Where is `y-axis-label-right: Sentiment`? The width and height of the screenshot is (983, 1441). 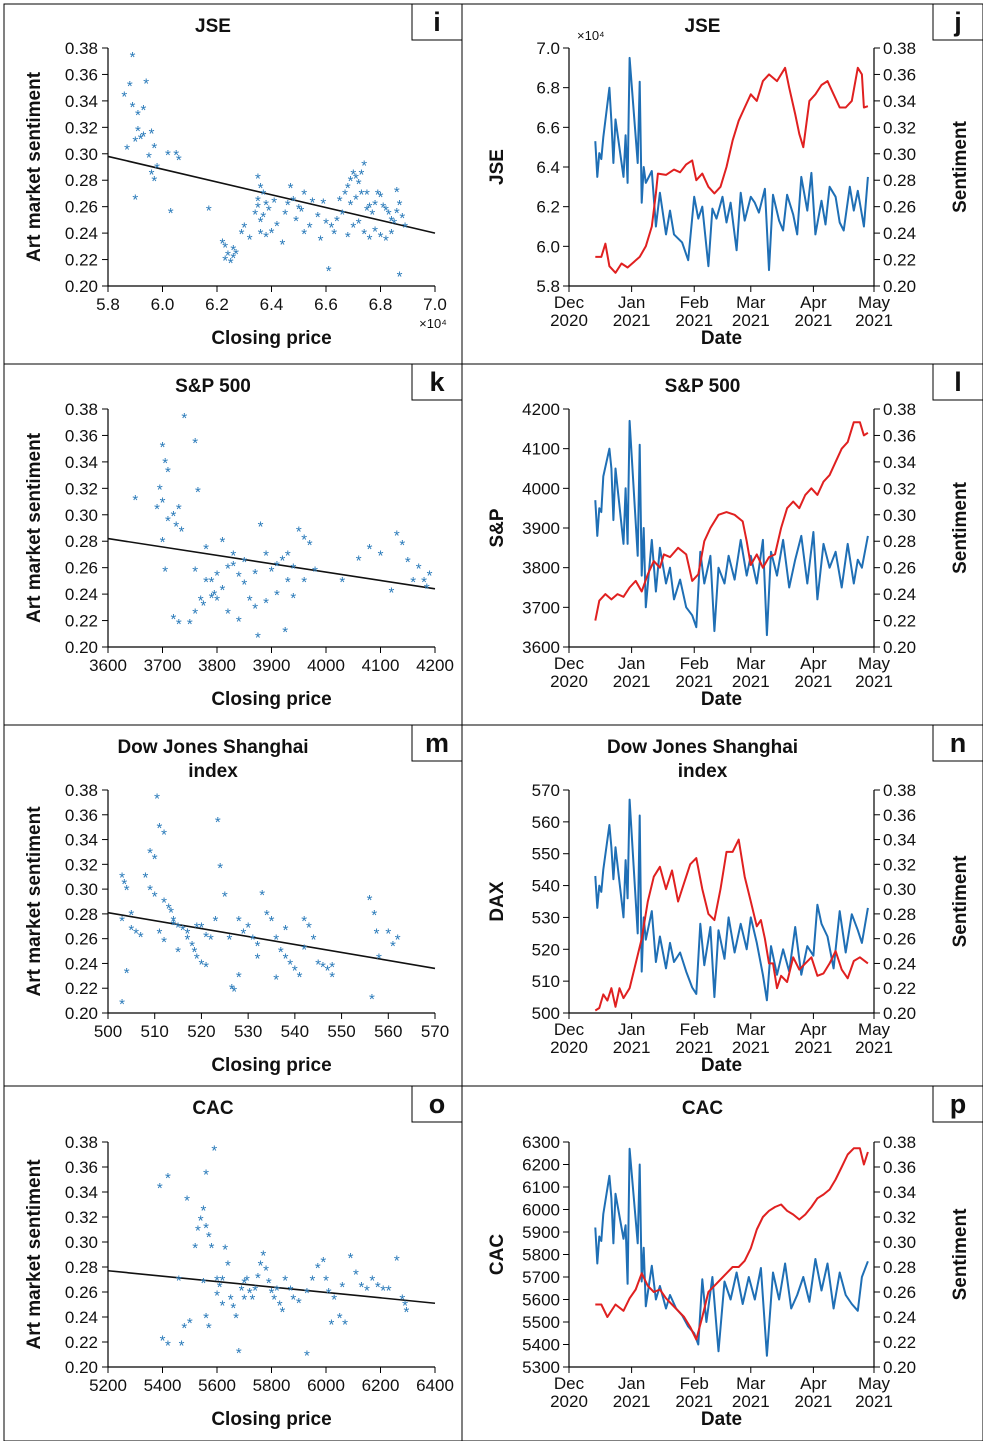
y-axis-label-right: Sentiment is located at coordinates (960, 166).